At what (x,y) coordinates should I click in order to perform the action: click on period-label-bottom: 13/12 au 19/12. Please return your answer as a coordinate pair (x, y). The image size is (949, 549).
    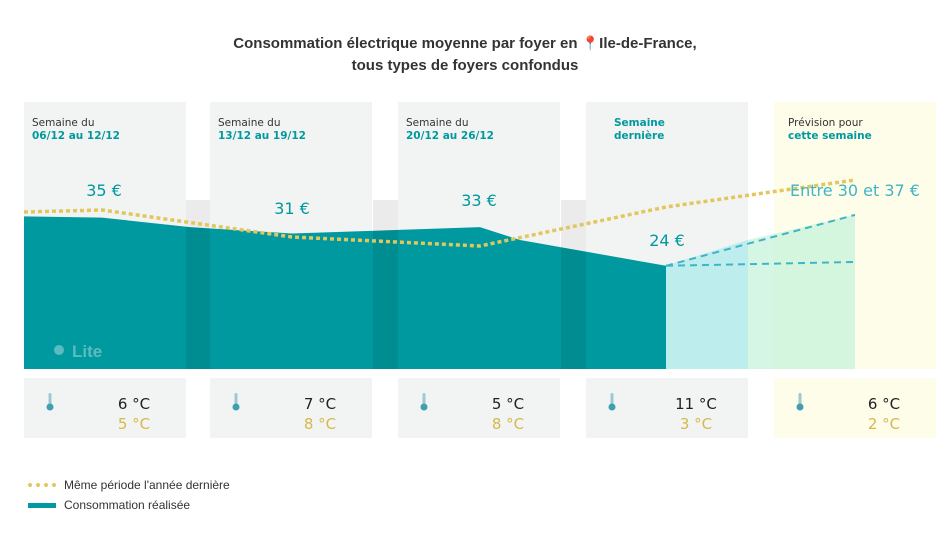
    Looking at the image, I should click on (262, 136).